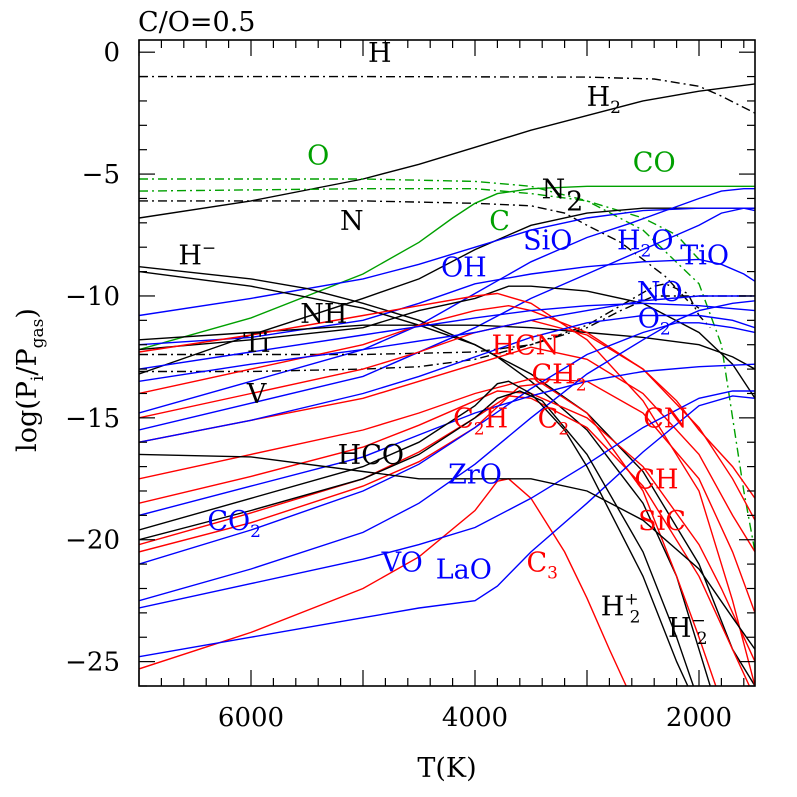 The height and width of the screenshot is (797, 797). What do you see at coordinates (645, 244) in the screenshot?
I see `species-label: H2O` at bounding box center [645, 244].